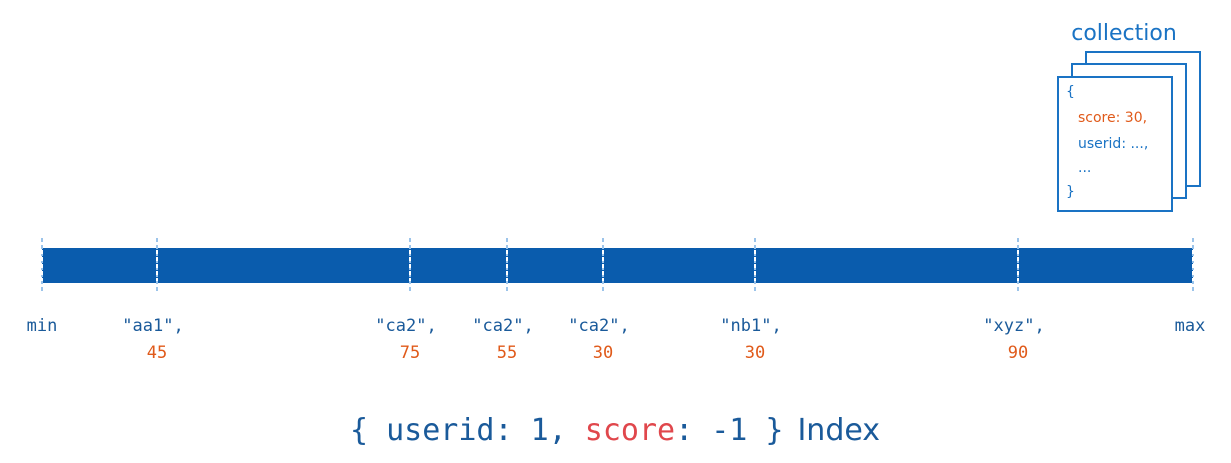  I want to click on entry-score: 75, so click(410, 353).